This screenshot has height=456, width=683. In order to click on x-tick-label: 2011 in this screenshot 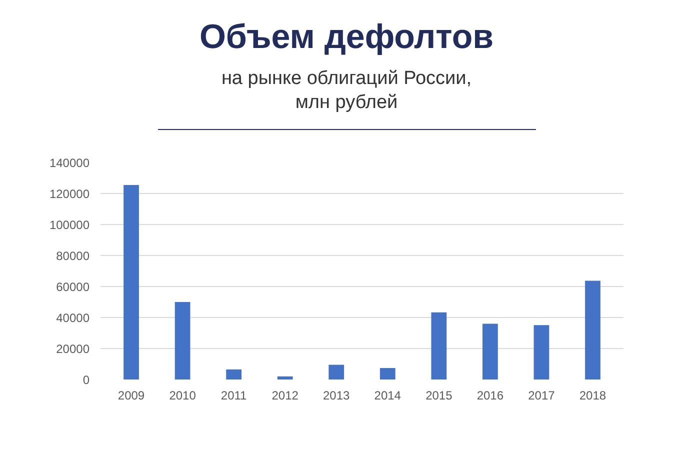, I will do `click(234, 395)`.